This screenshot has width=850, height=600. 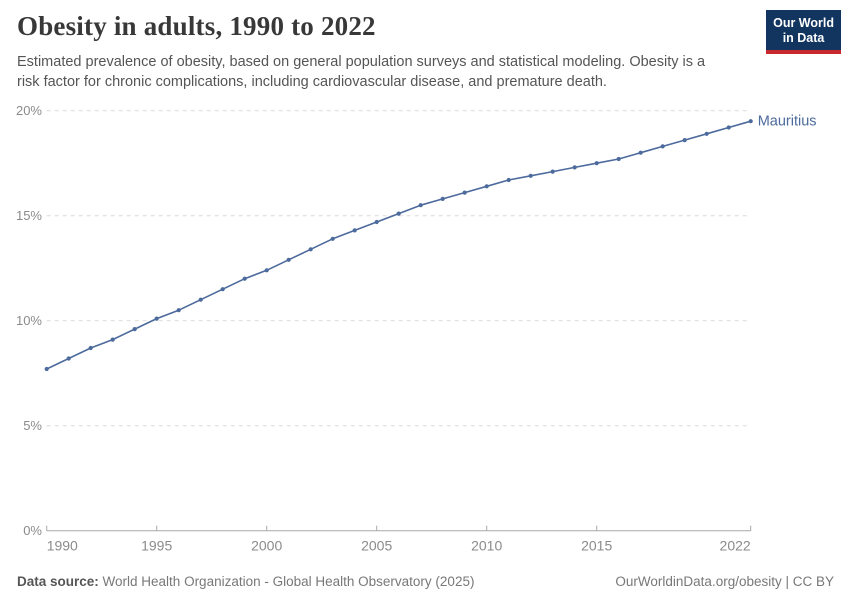 What do you see at coordinates (32, 530) in the screenshot?
I see `y-tick-label: 0%` at bounding box center [32, 530].